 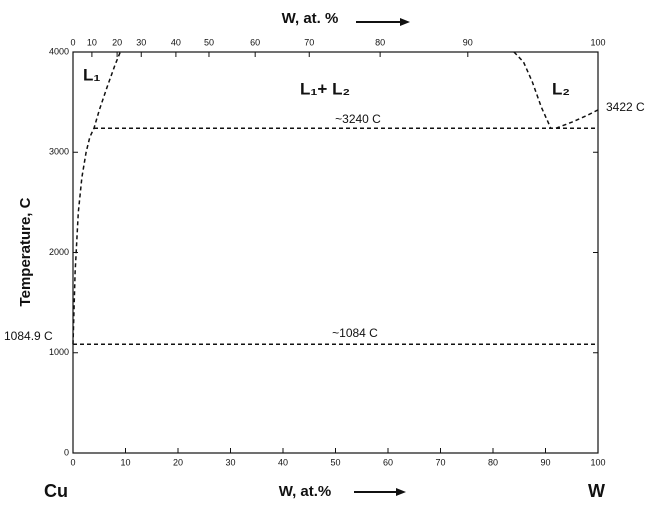 What do you see at coordinates (310, 18) in the screenshot?
I see `top-axis-label: W, at. %` at bounding box center [310, 18].